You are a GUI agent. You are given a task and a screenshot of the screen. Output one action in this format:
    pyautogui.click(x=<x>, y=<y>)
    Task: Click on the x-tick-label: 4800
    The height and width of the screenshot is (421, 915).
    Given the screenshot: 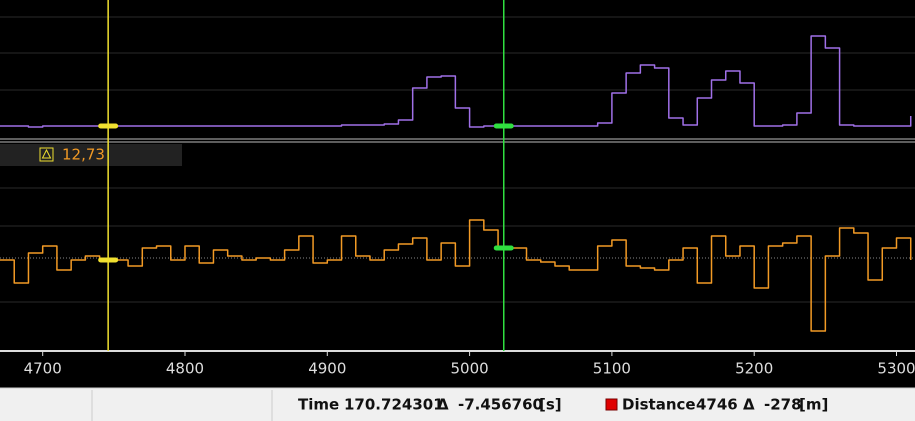 What is the action you would take?
    pyautogui.click(x=185, y=369)
    